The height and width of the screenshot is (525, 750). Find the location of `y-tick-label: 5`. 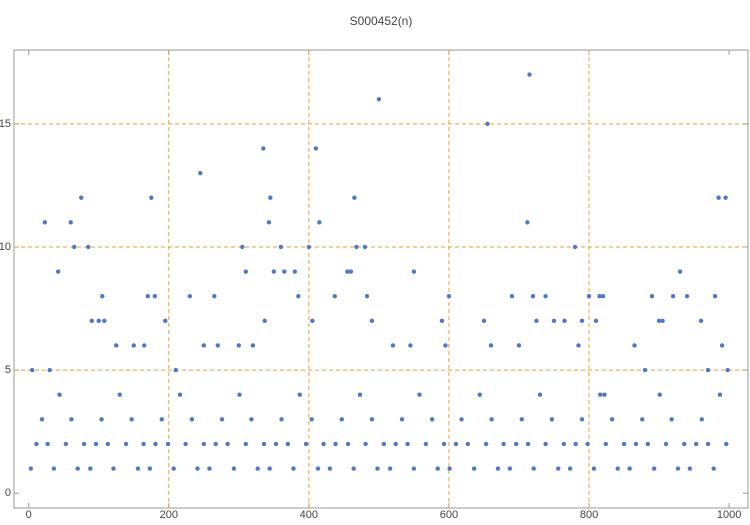

y-tick-label: 5 is located at coordinates (8, 370).